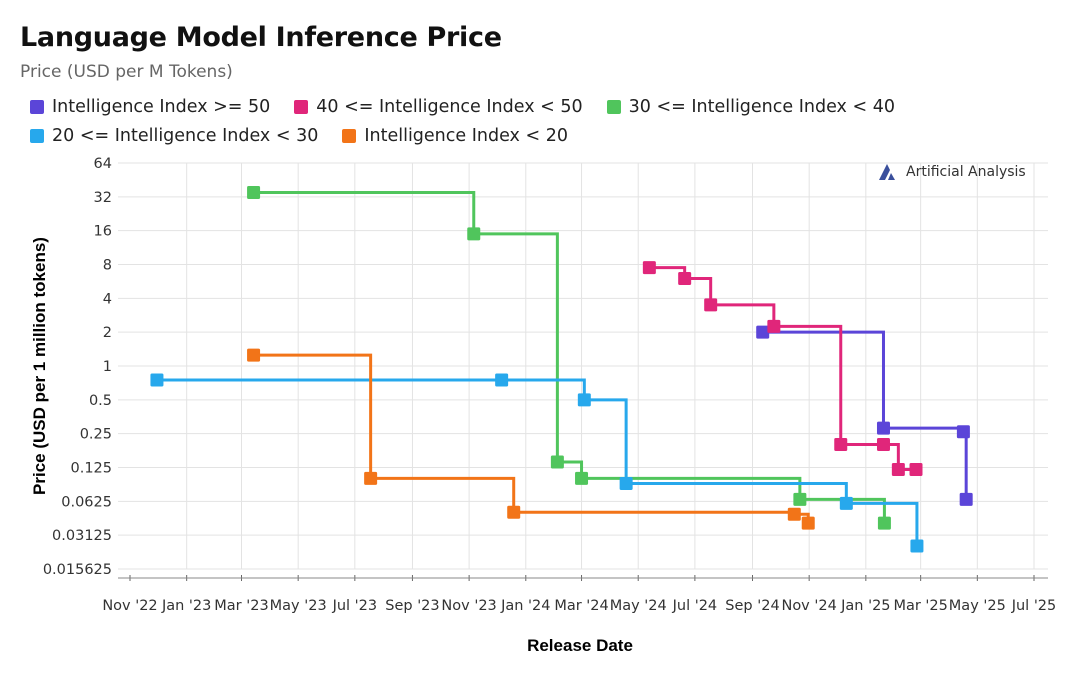 Image resolution: width=1080 pixels, height=687 pixels. I want to click on x-axis-title: Release Date, so click(580, 645).